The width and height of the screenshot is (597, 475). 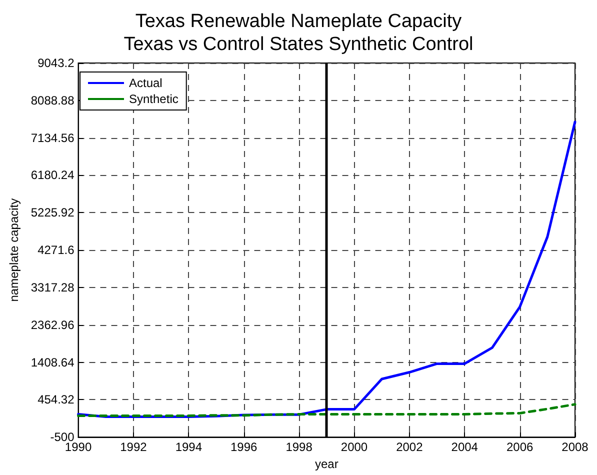 What do you see at coordinates (52, 287) in the screenshot?
I see `y-tick-label: 3317.28` at bounding box center [52, 287].